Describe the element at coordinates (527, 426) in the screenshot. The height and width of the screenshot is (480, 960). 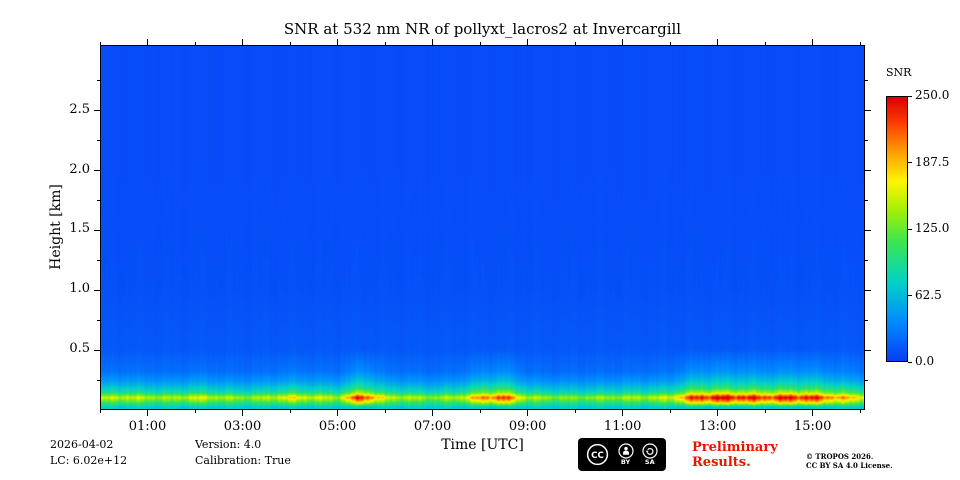
I see `x-tick-label: 09:00` at that location.